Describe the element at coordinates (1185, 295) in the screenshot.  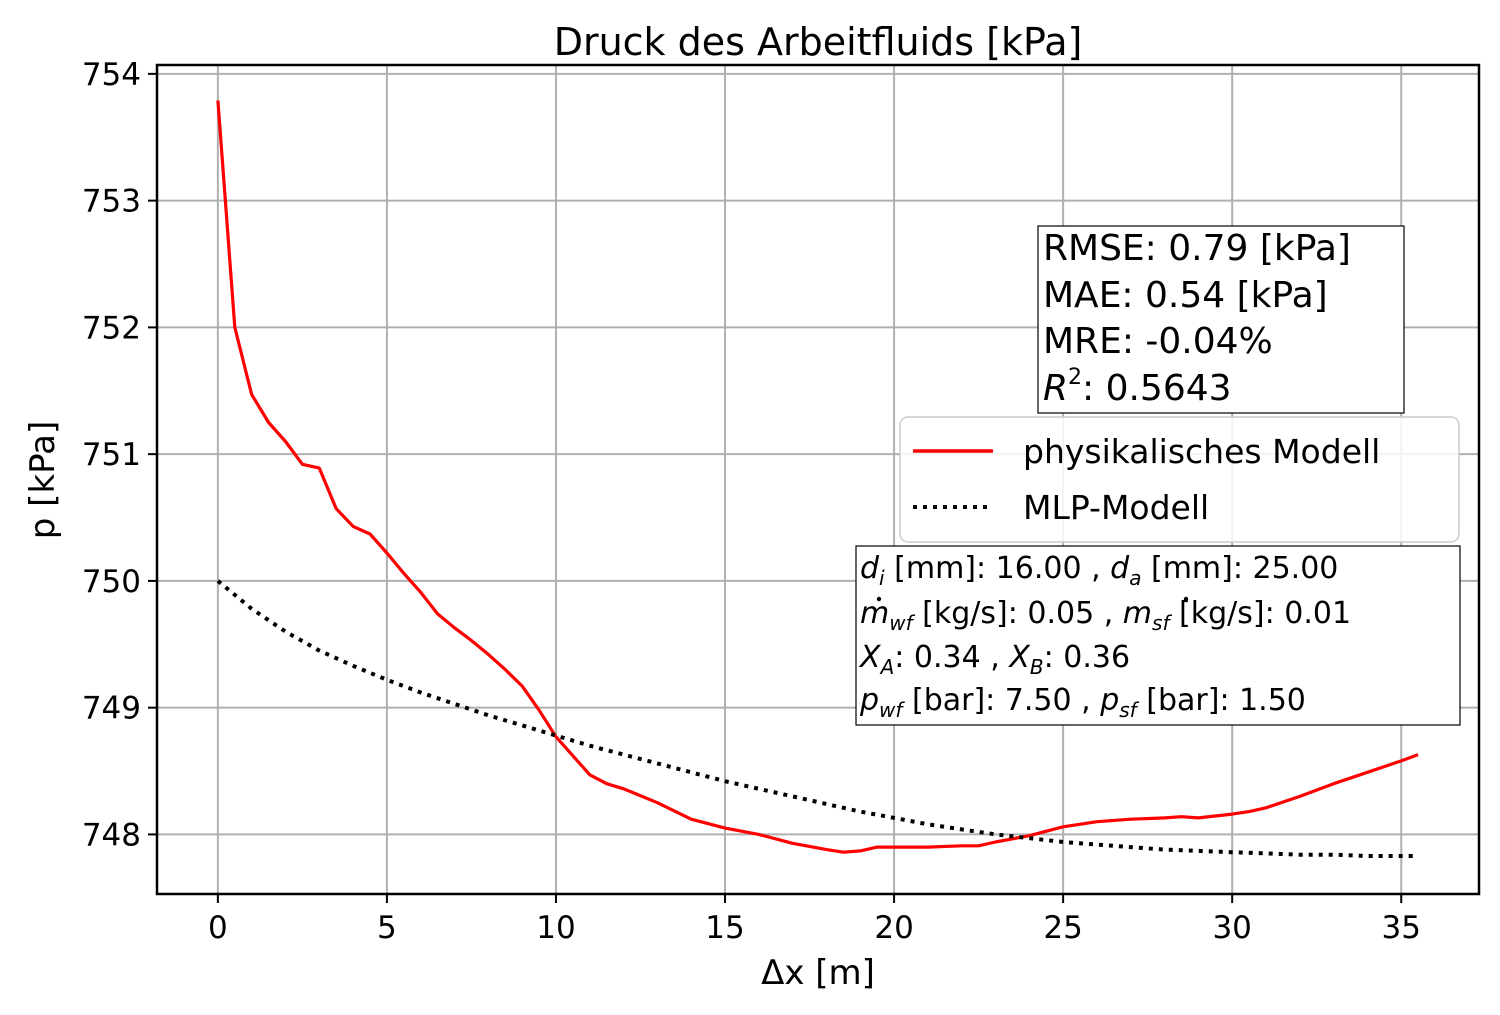
I see `stats-mae: MAE: 0.54 [kPa]` at that location.